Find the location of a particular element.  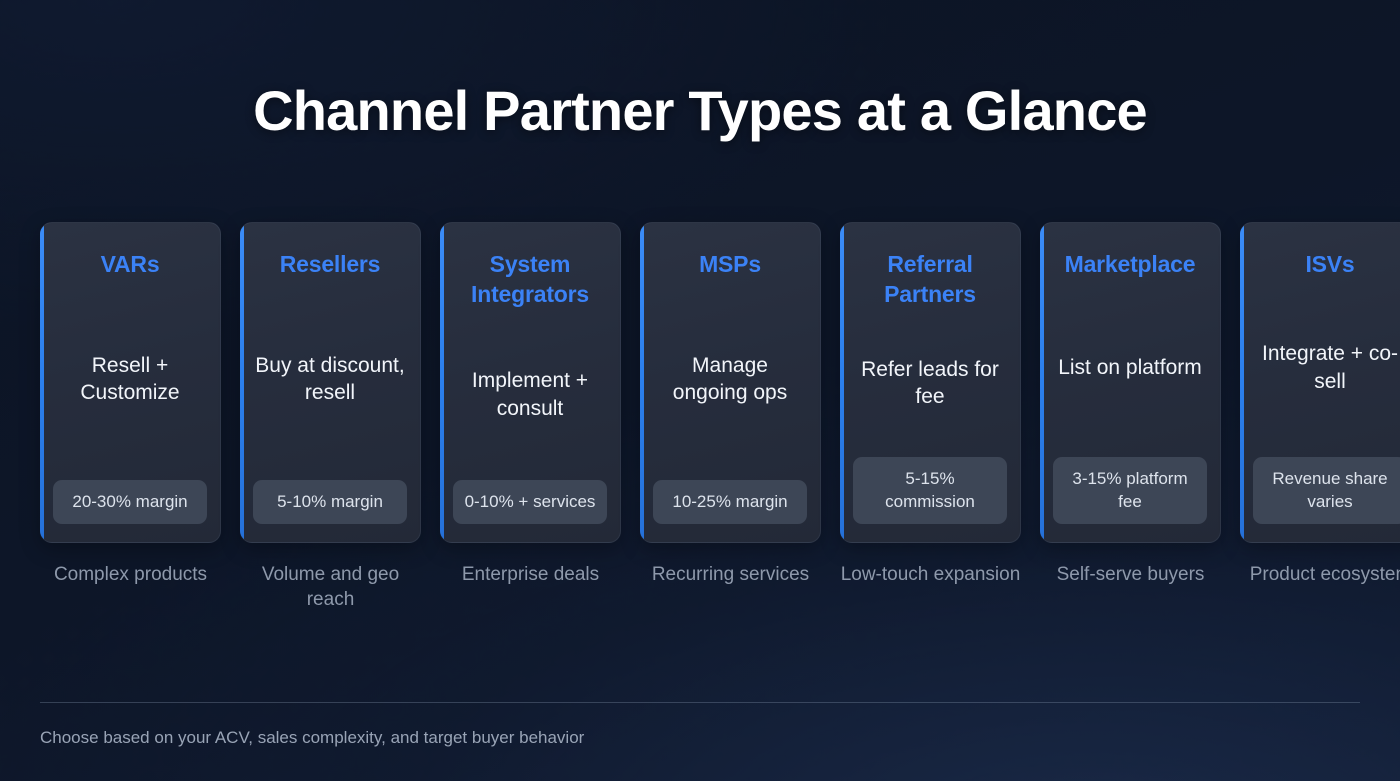

partner-card-badge: Revenue share varies is located at coordinates (1326, 490).